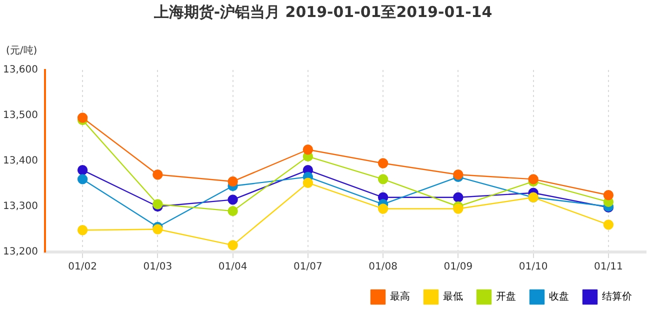 The height and width of the screenshot is (314, 656). Describe the element at coordinates (308, 267) in the screenshot. I see `x-tick-label: 01/07` at that location.